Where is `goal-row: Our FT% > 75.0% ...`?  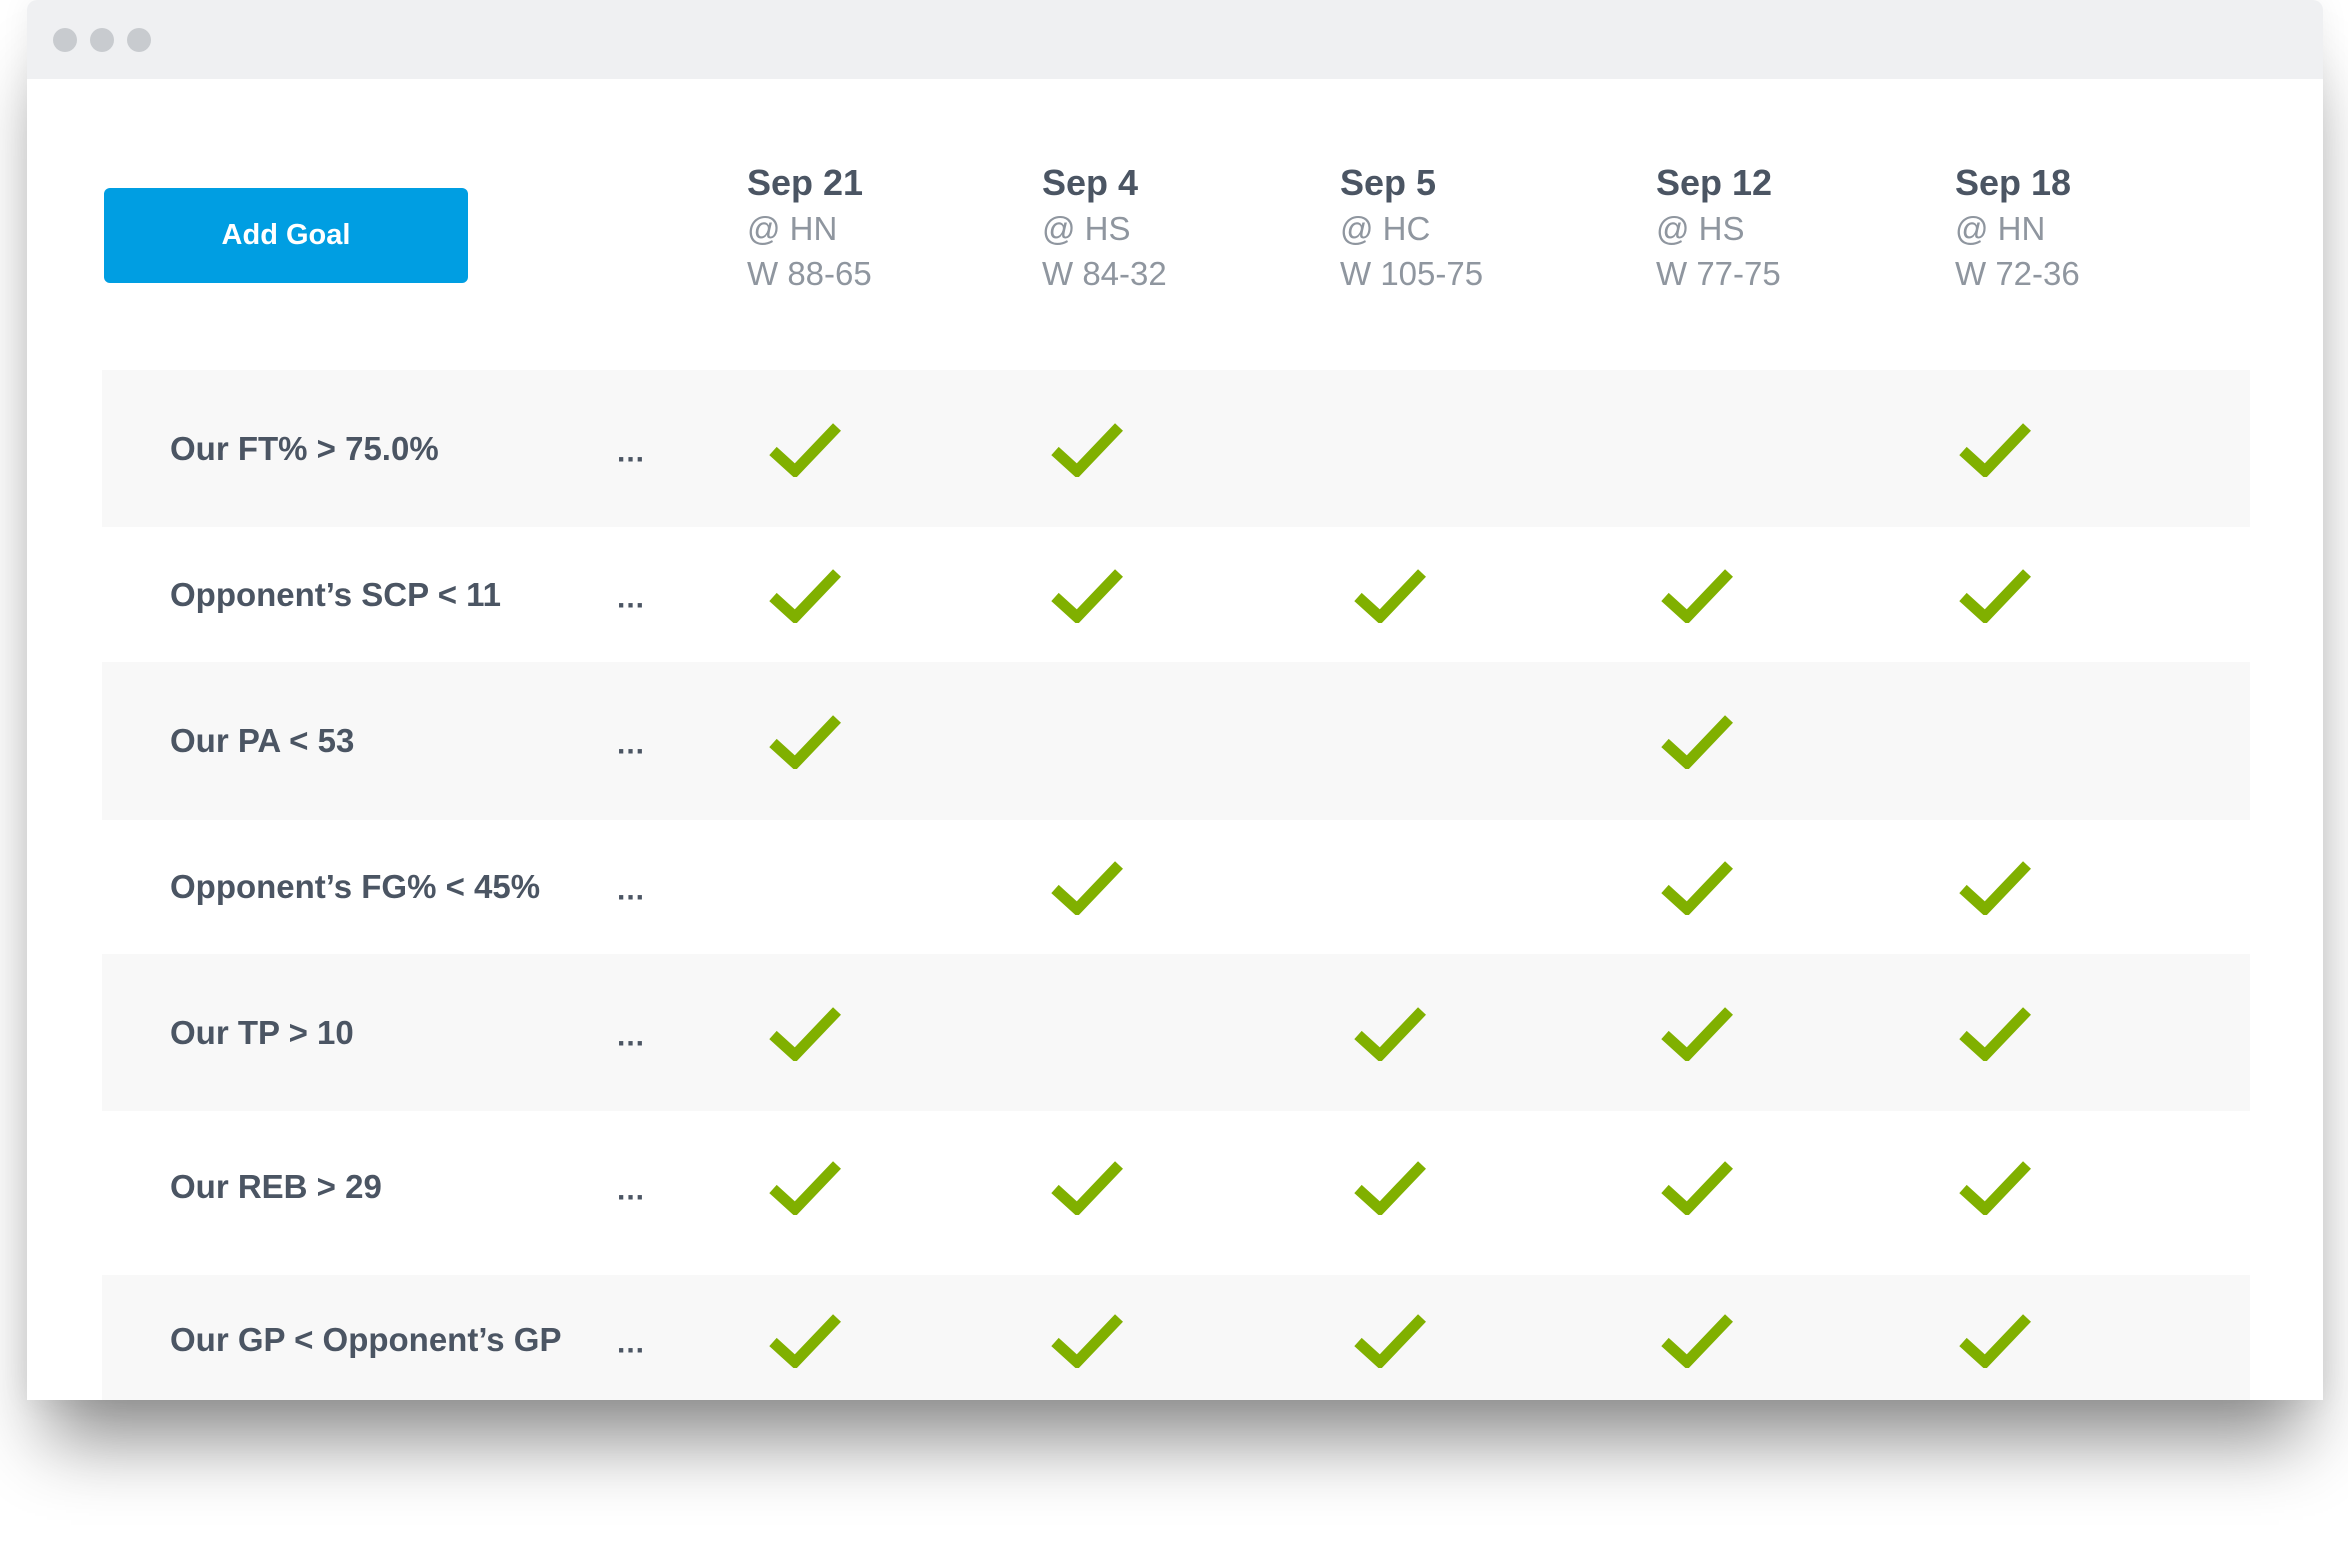 goal-row: Our FT% > 75.0% ... is located at coordinates (1176, 448).